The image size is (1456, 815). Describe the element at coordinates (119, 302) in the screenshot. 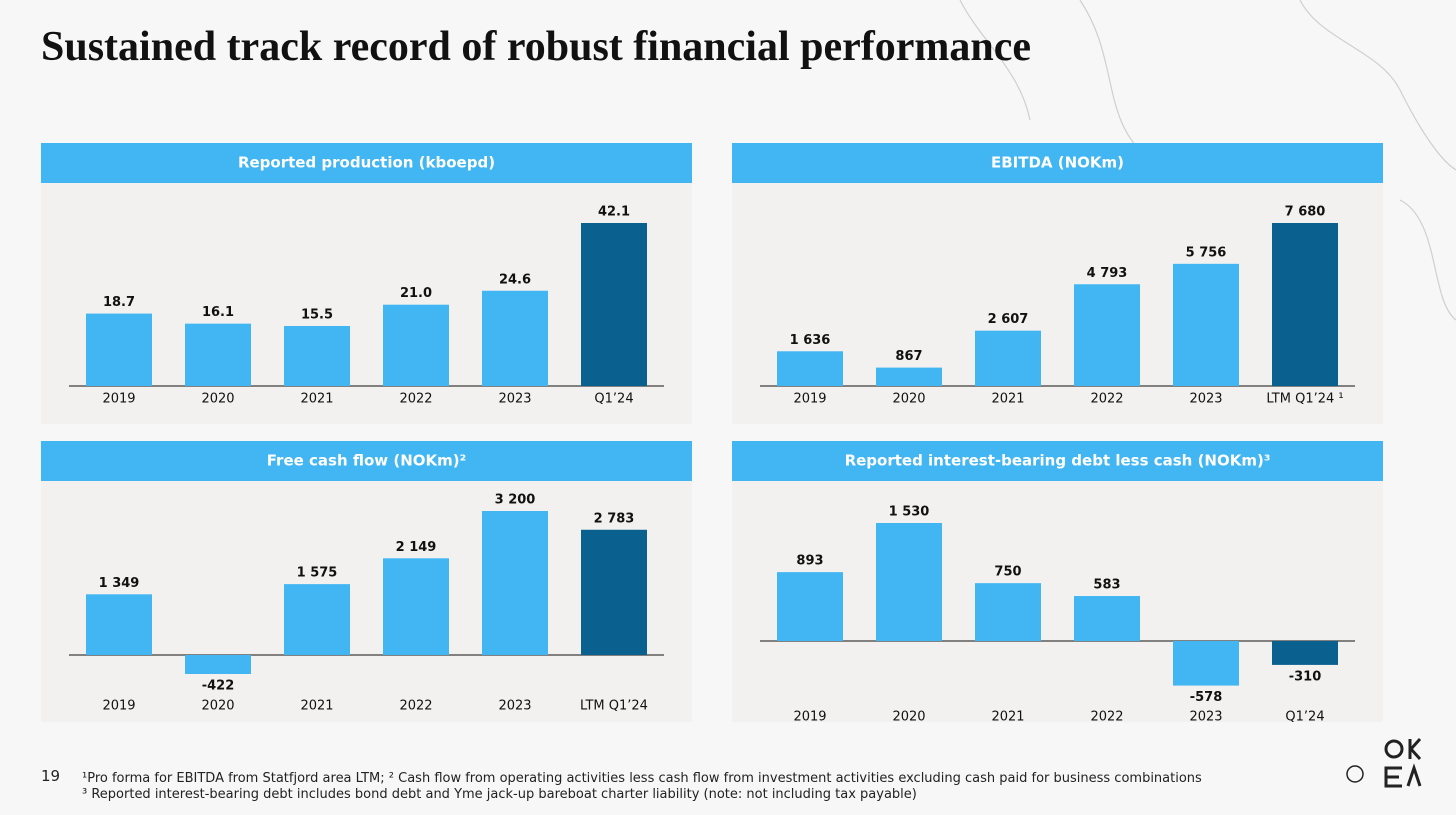

I see `value-label: 18.7` at that location.